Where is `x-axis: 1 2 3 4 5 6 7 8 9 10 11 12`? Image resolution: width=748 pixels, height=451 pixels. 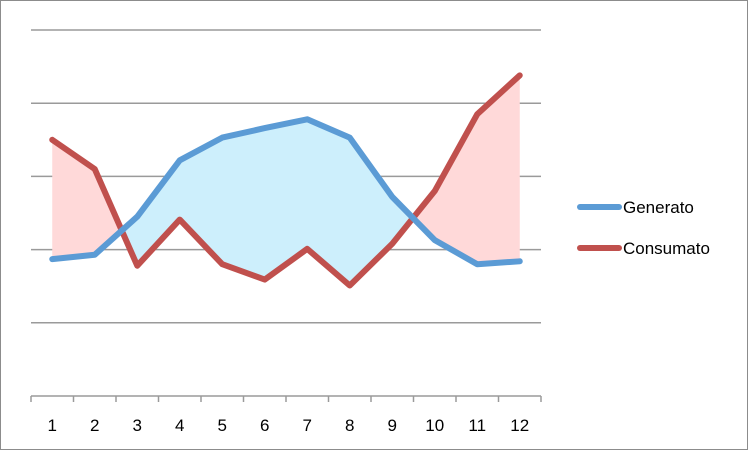
x-axis: 1 2 3 4 5 6 7 8 9 10 11 12 is located at coordinates (286, 415).